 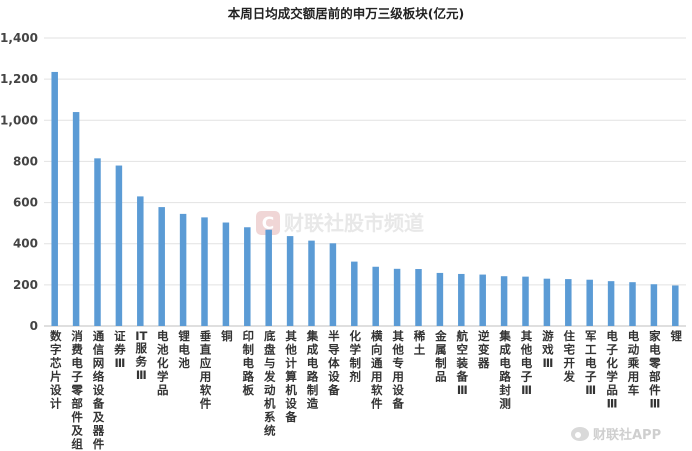 I want to click on y-tick-label: 600, so click(x=25, y=203).